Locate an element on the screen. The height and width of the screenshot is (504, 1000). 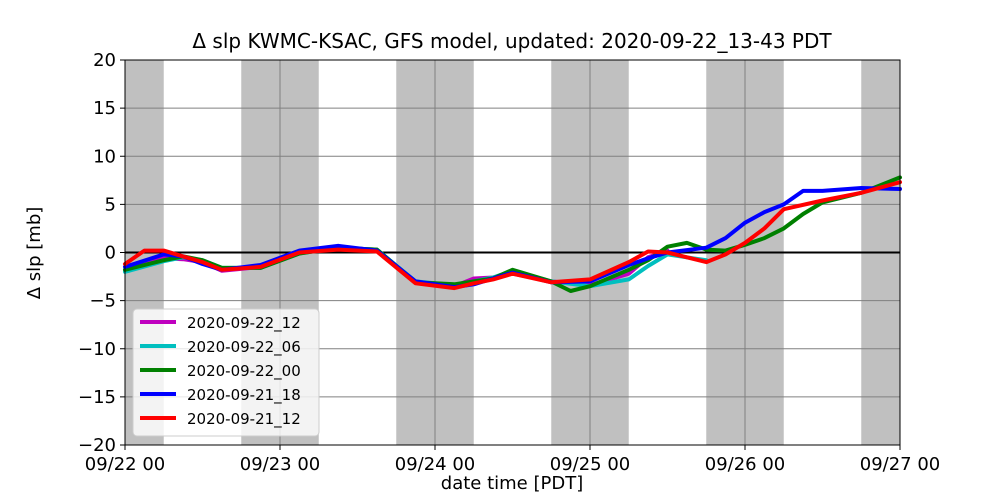
y-axis-label: Δ slp [mb] is located at coordinates (34, 253).